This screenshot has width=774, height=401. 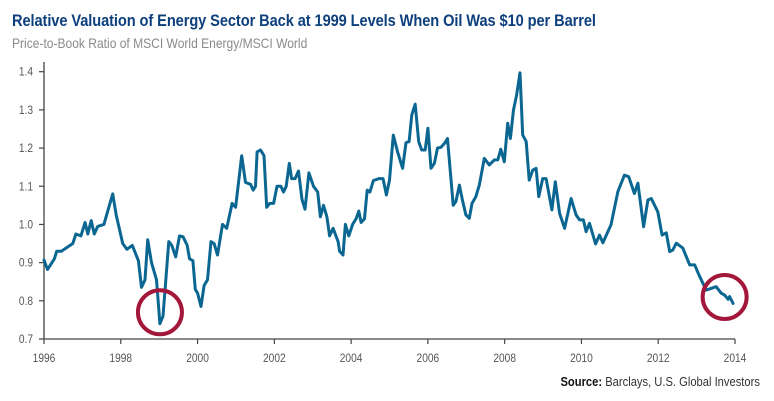 What do you see at coordinates (428, 358) in the screenshot?
I see `x-tick-label: 2006` at bounding box center [428, 358].